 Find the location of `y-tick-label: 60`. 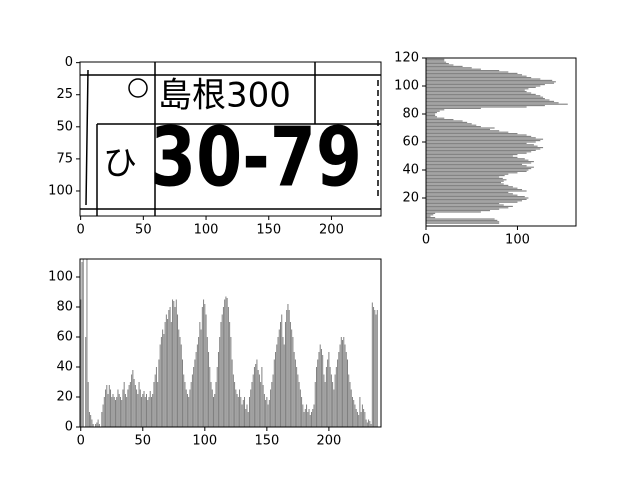

y-tick-label: 60 is located at coordinates (64, 337).